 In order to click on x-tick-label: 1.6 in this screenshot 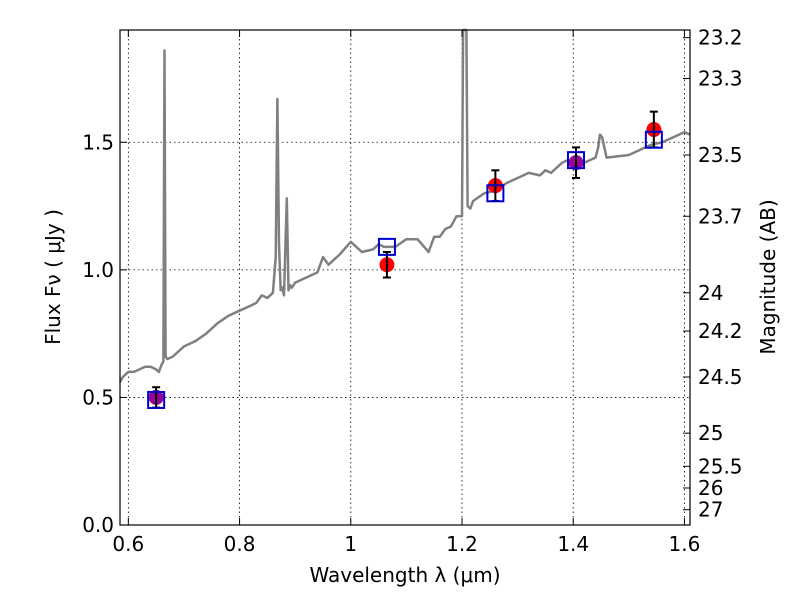, I will do `click(685, 544)`.